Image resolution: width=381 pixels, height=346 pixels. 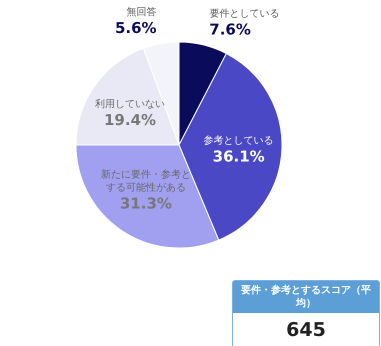 What do you see at coordinates (244, 14) in the screenshot?
I see `slice-label: 要件としている` at bounding box center [244, 14].